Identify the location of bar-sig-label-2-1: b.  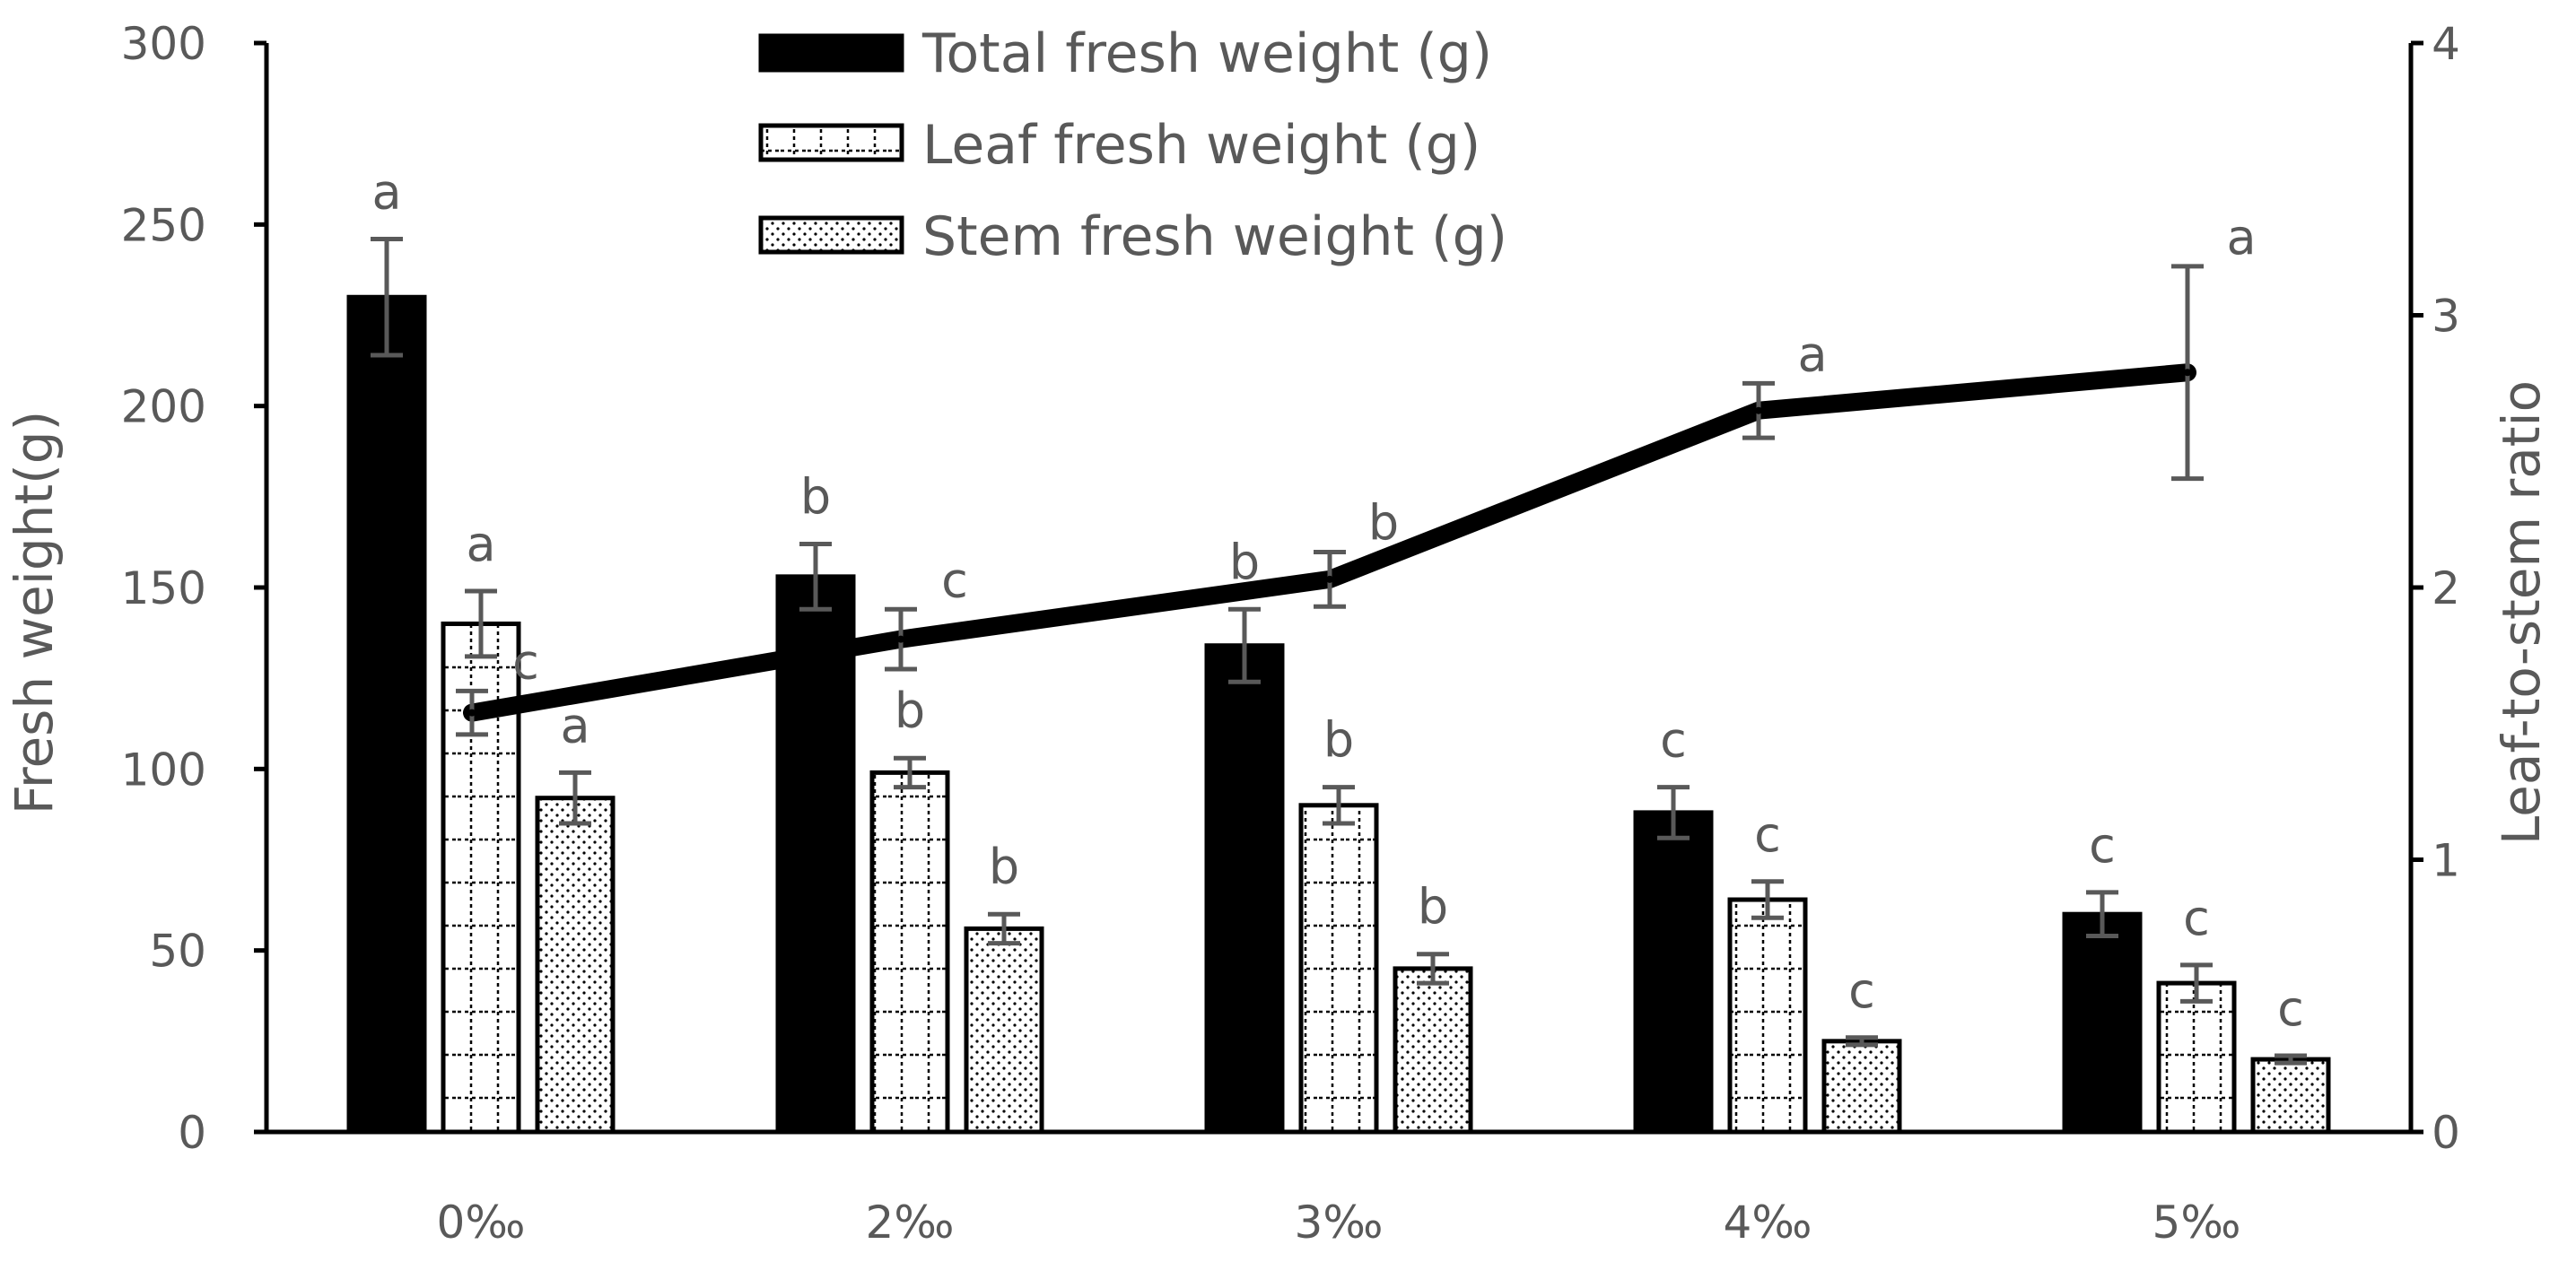
(1004, 867).